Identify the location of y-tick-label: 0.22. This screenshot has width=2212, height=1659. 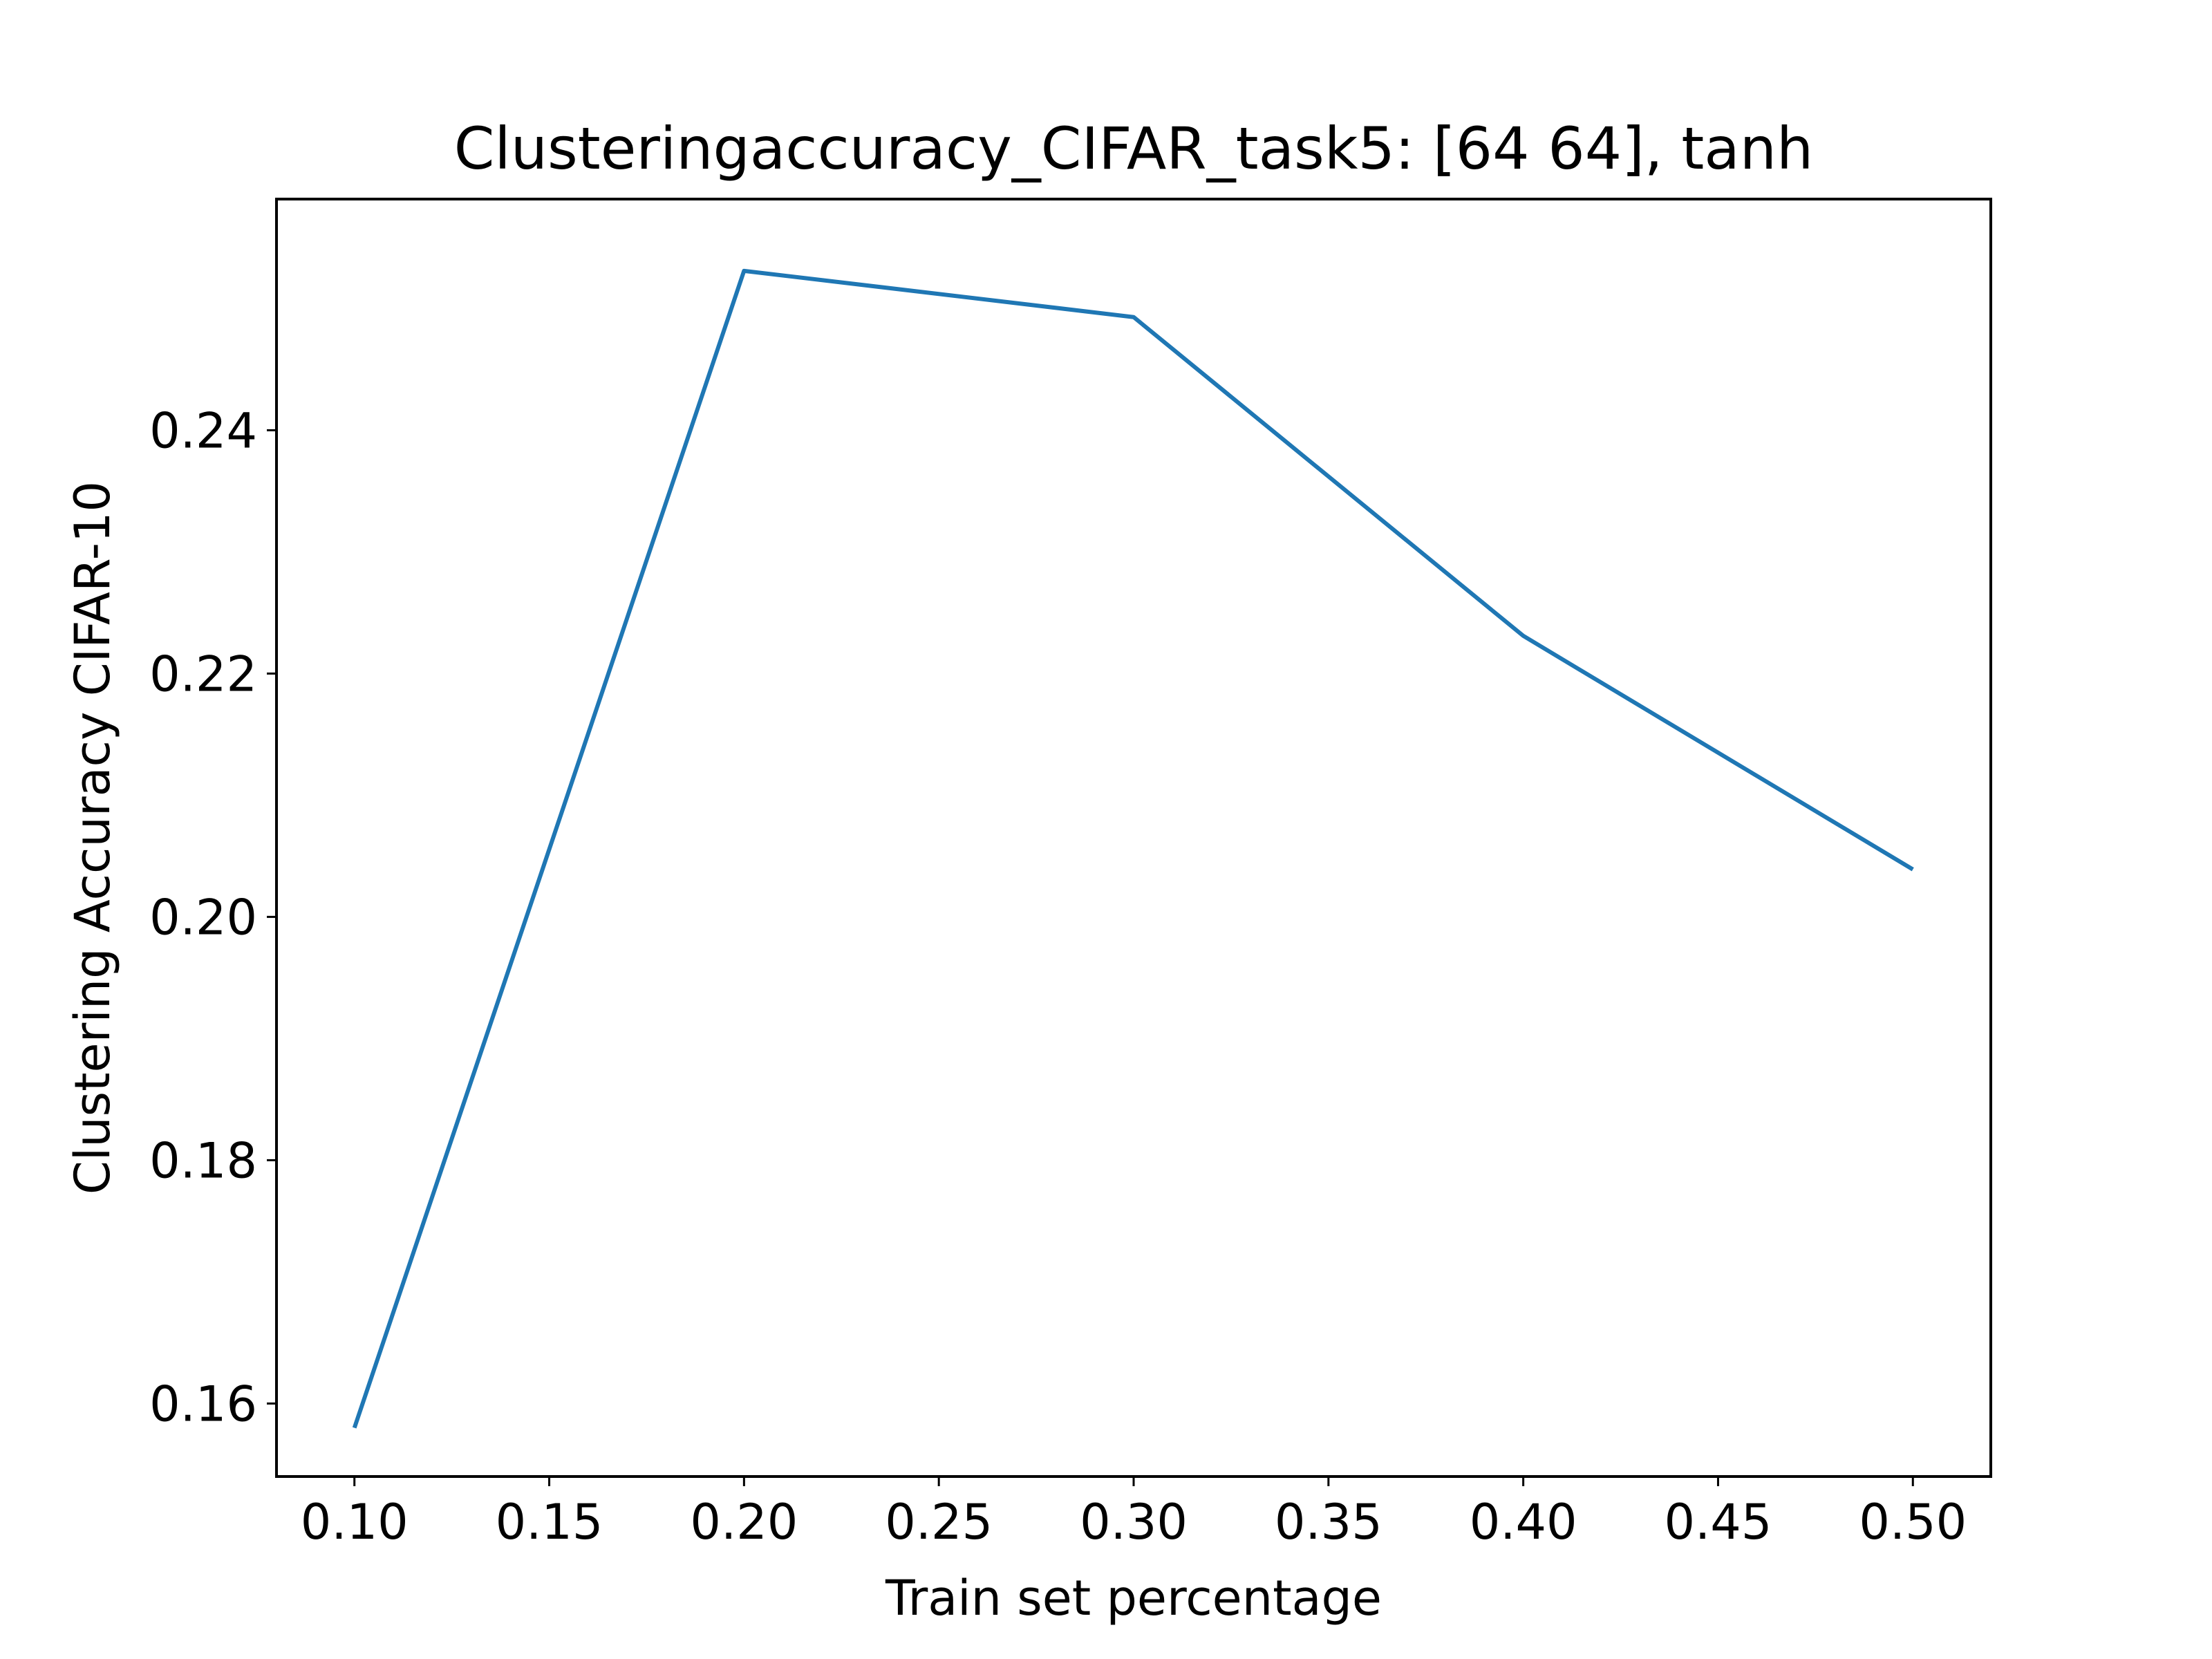
(203, 674).